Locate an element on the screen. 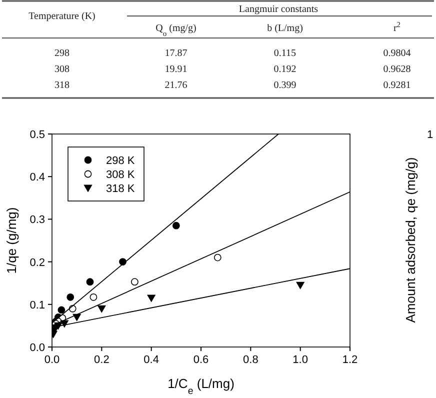 The height and width of the screenshot is (398, 436). text: 21.76 is located at coordinates (176, 85).